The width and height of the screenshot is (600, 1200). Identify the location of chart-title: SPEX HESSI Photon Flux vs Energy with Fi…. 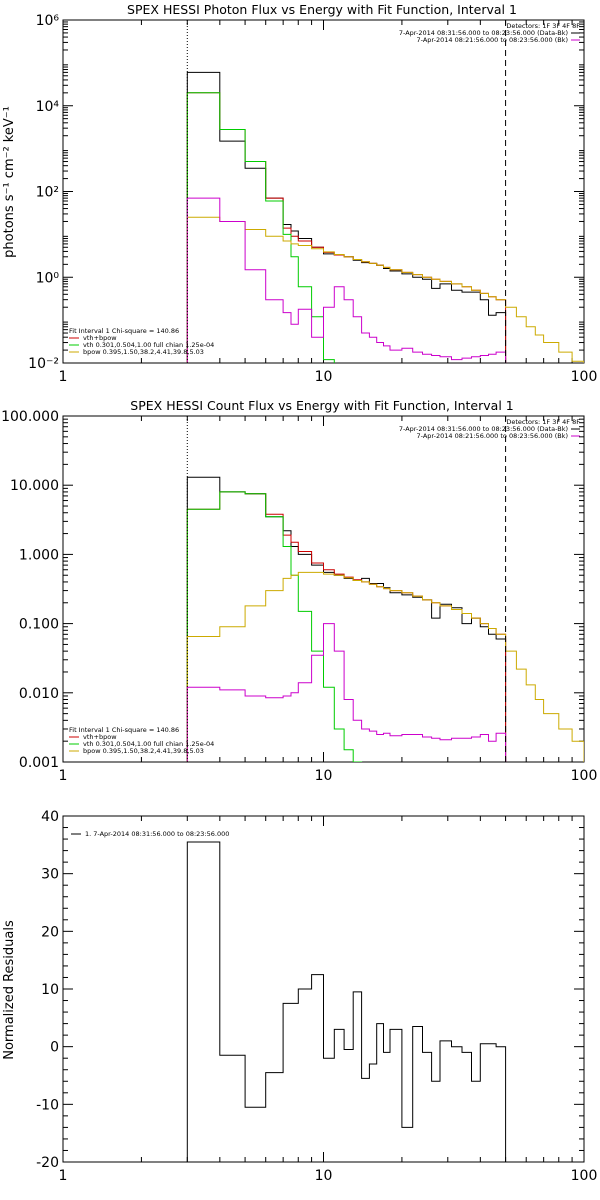
(322, 9).